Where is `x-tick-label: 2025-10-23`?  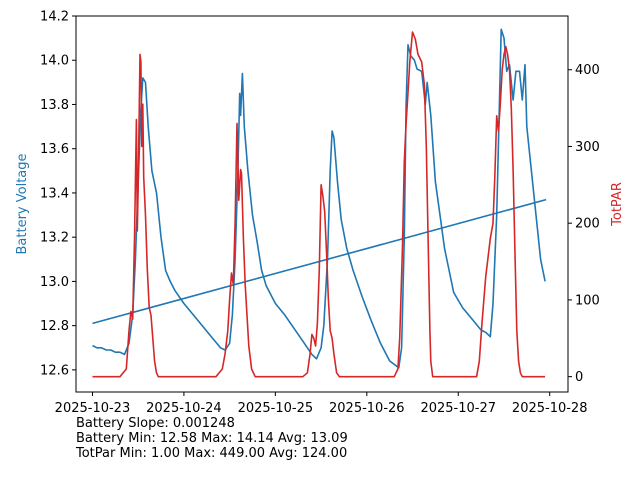
x-tick-label: 2025-10-23 is located at coordinates (93, 408).